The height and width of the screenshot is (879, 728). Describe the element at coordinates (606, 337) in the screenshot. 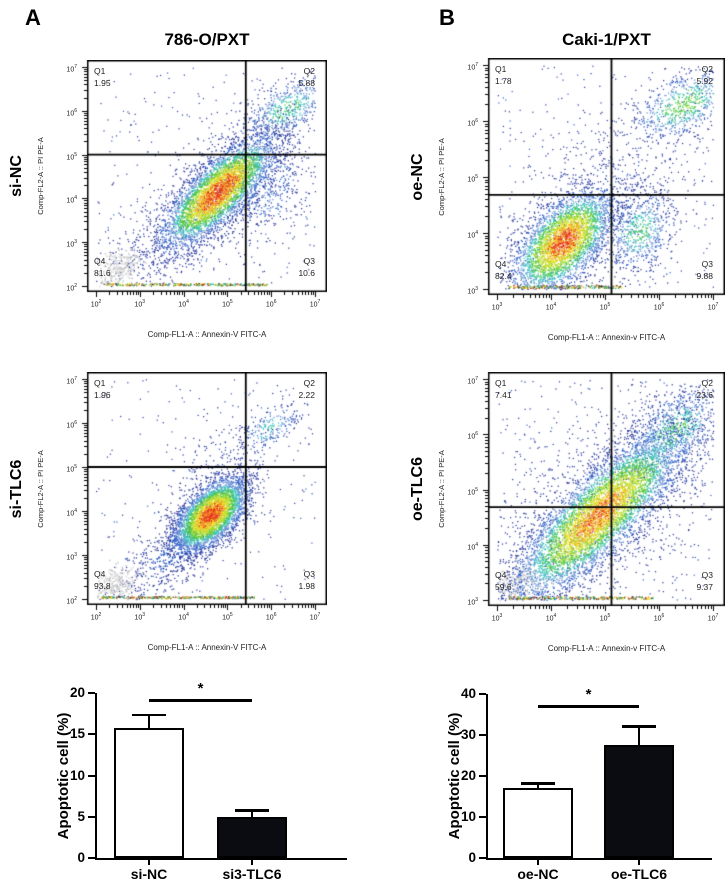

I see `x-axis-label: Comp-FL1-A :: Annexin-v FITC-A` at that location.